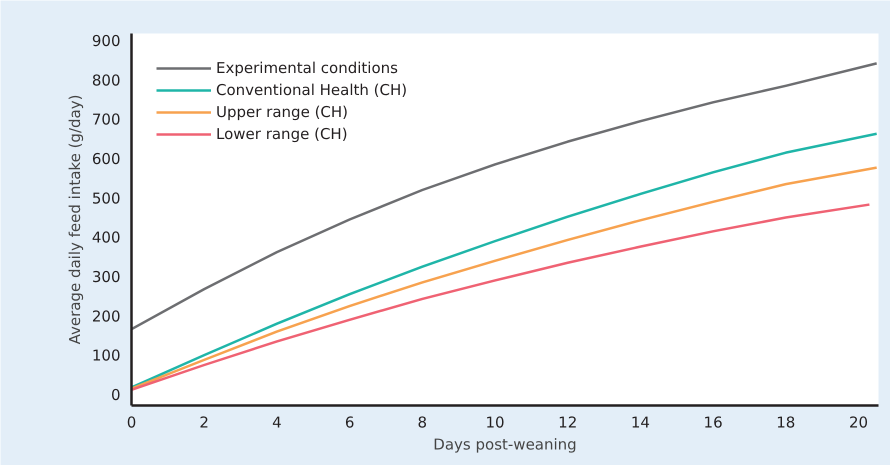 The image size is (890, 465). Describe the element at coordinates (106, 119) in the screenshot. I see `y-tick-label: 700` at that location.